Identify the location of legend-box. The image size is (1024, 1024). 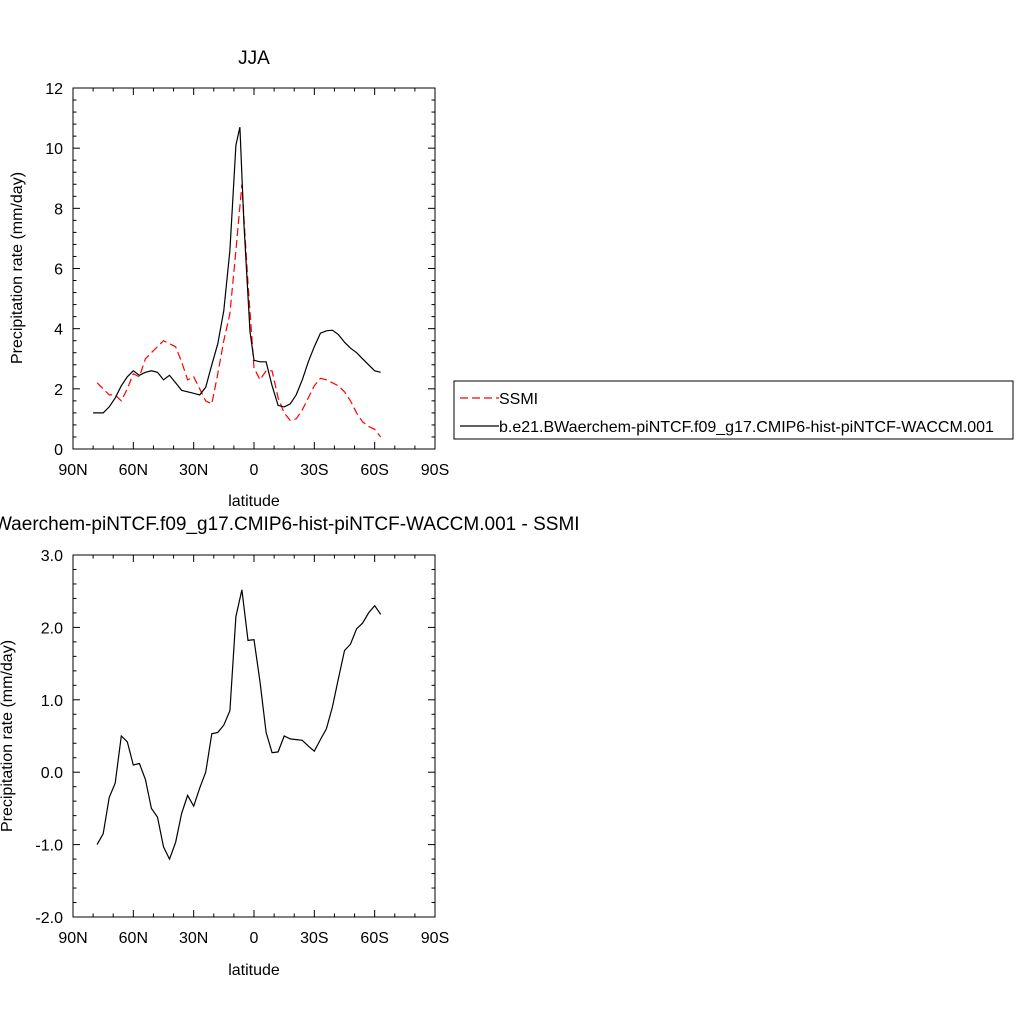
(733, 410).